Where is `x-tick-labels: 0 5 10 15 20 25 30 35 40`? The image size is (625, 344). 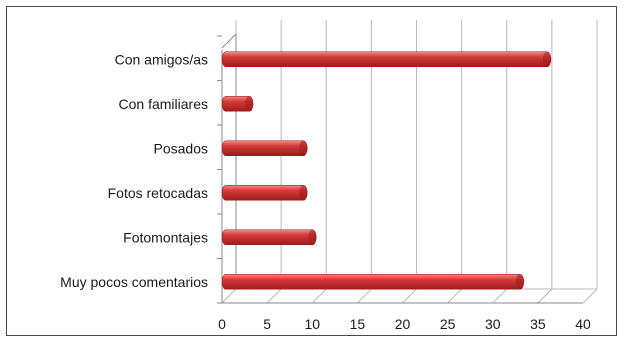
x-tick-labels: 0 5 10 15 20 25 30 35 40 is located at coordinates (404, 324).